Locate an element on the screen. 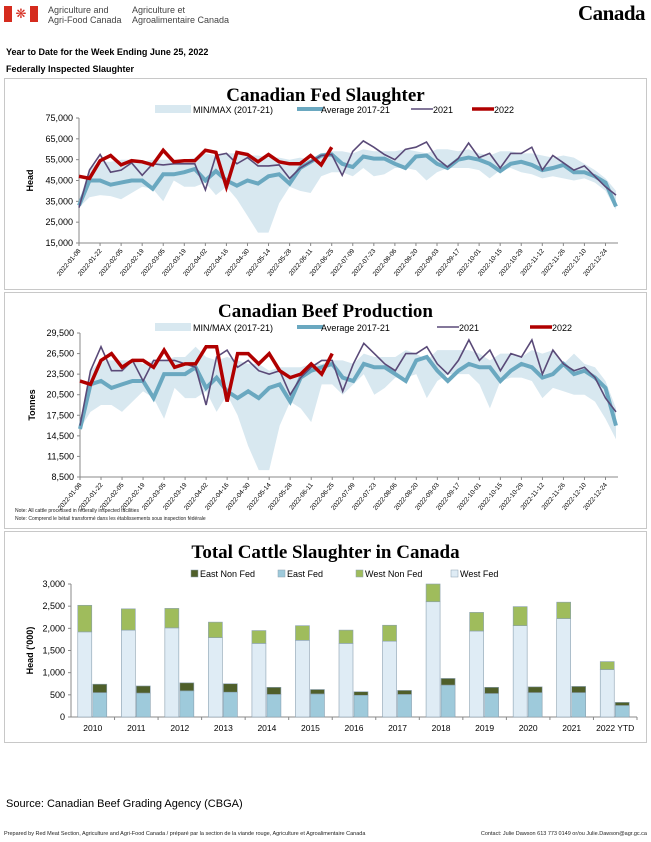 The height and width of the screenshot is (842, 651). canada-flag-icon: ❋ is located at coordinates (21, 14).